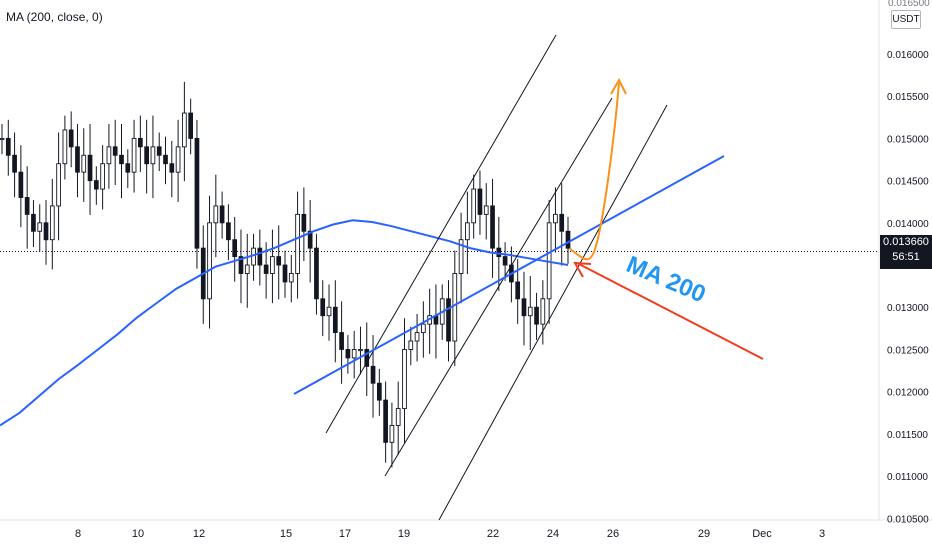 The height and width of the screenshot is (550, 932). Describe the element at coordinates (908, 350) in the screenshot. I see `price-tick-label: 0.012500` at that location.